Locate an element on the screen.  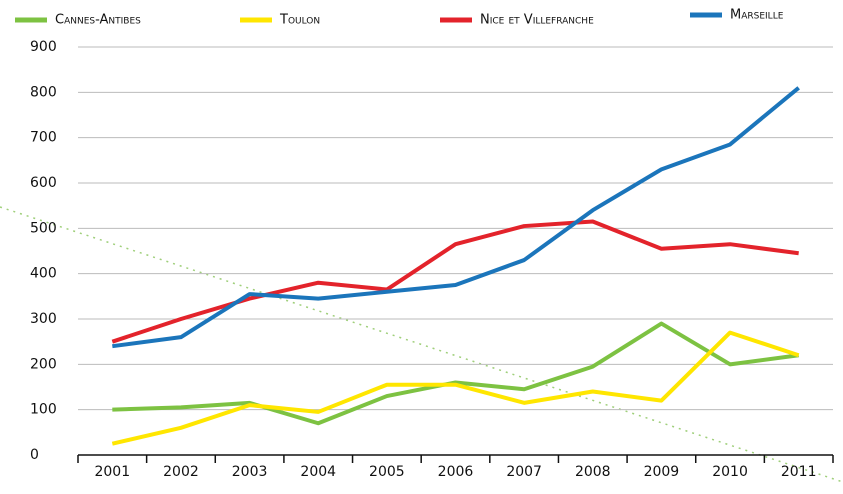
y-tick-label: 600 is located at coordinates (43, 183).